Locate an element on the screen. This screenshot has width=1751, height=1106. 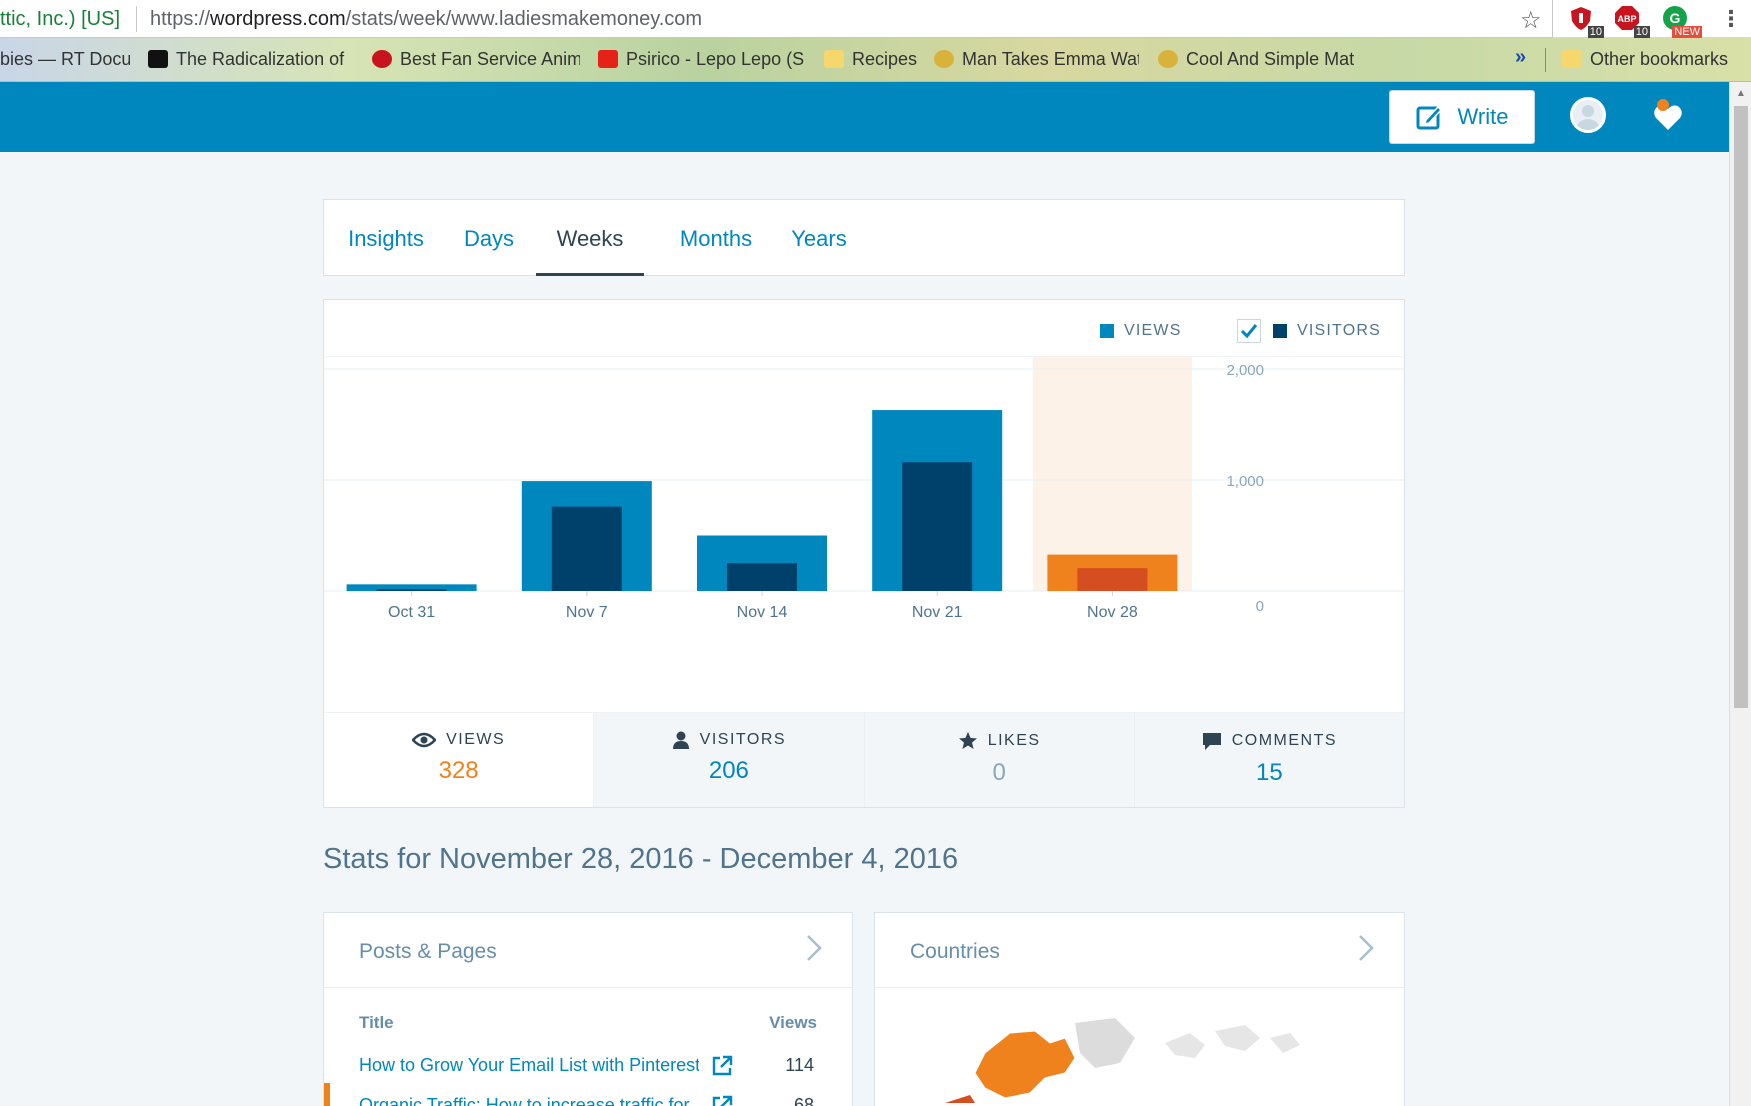
user-avatar is located at coordinates (1588, 115).